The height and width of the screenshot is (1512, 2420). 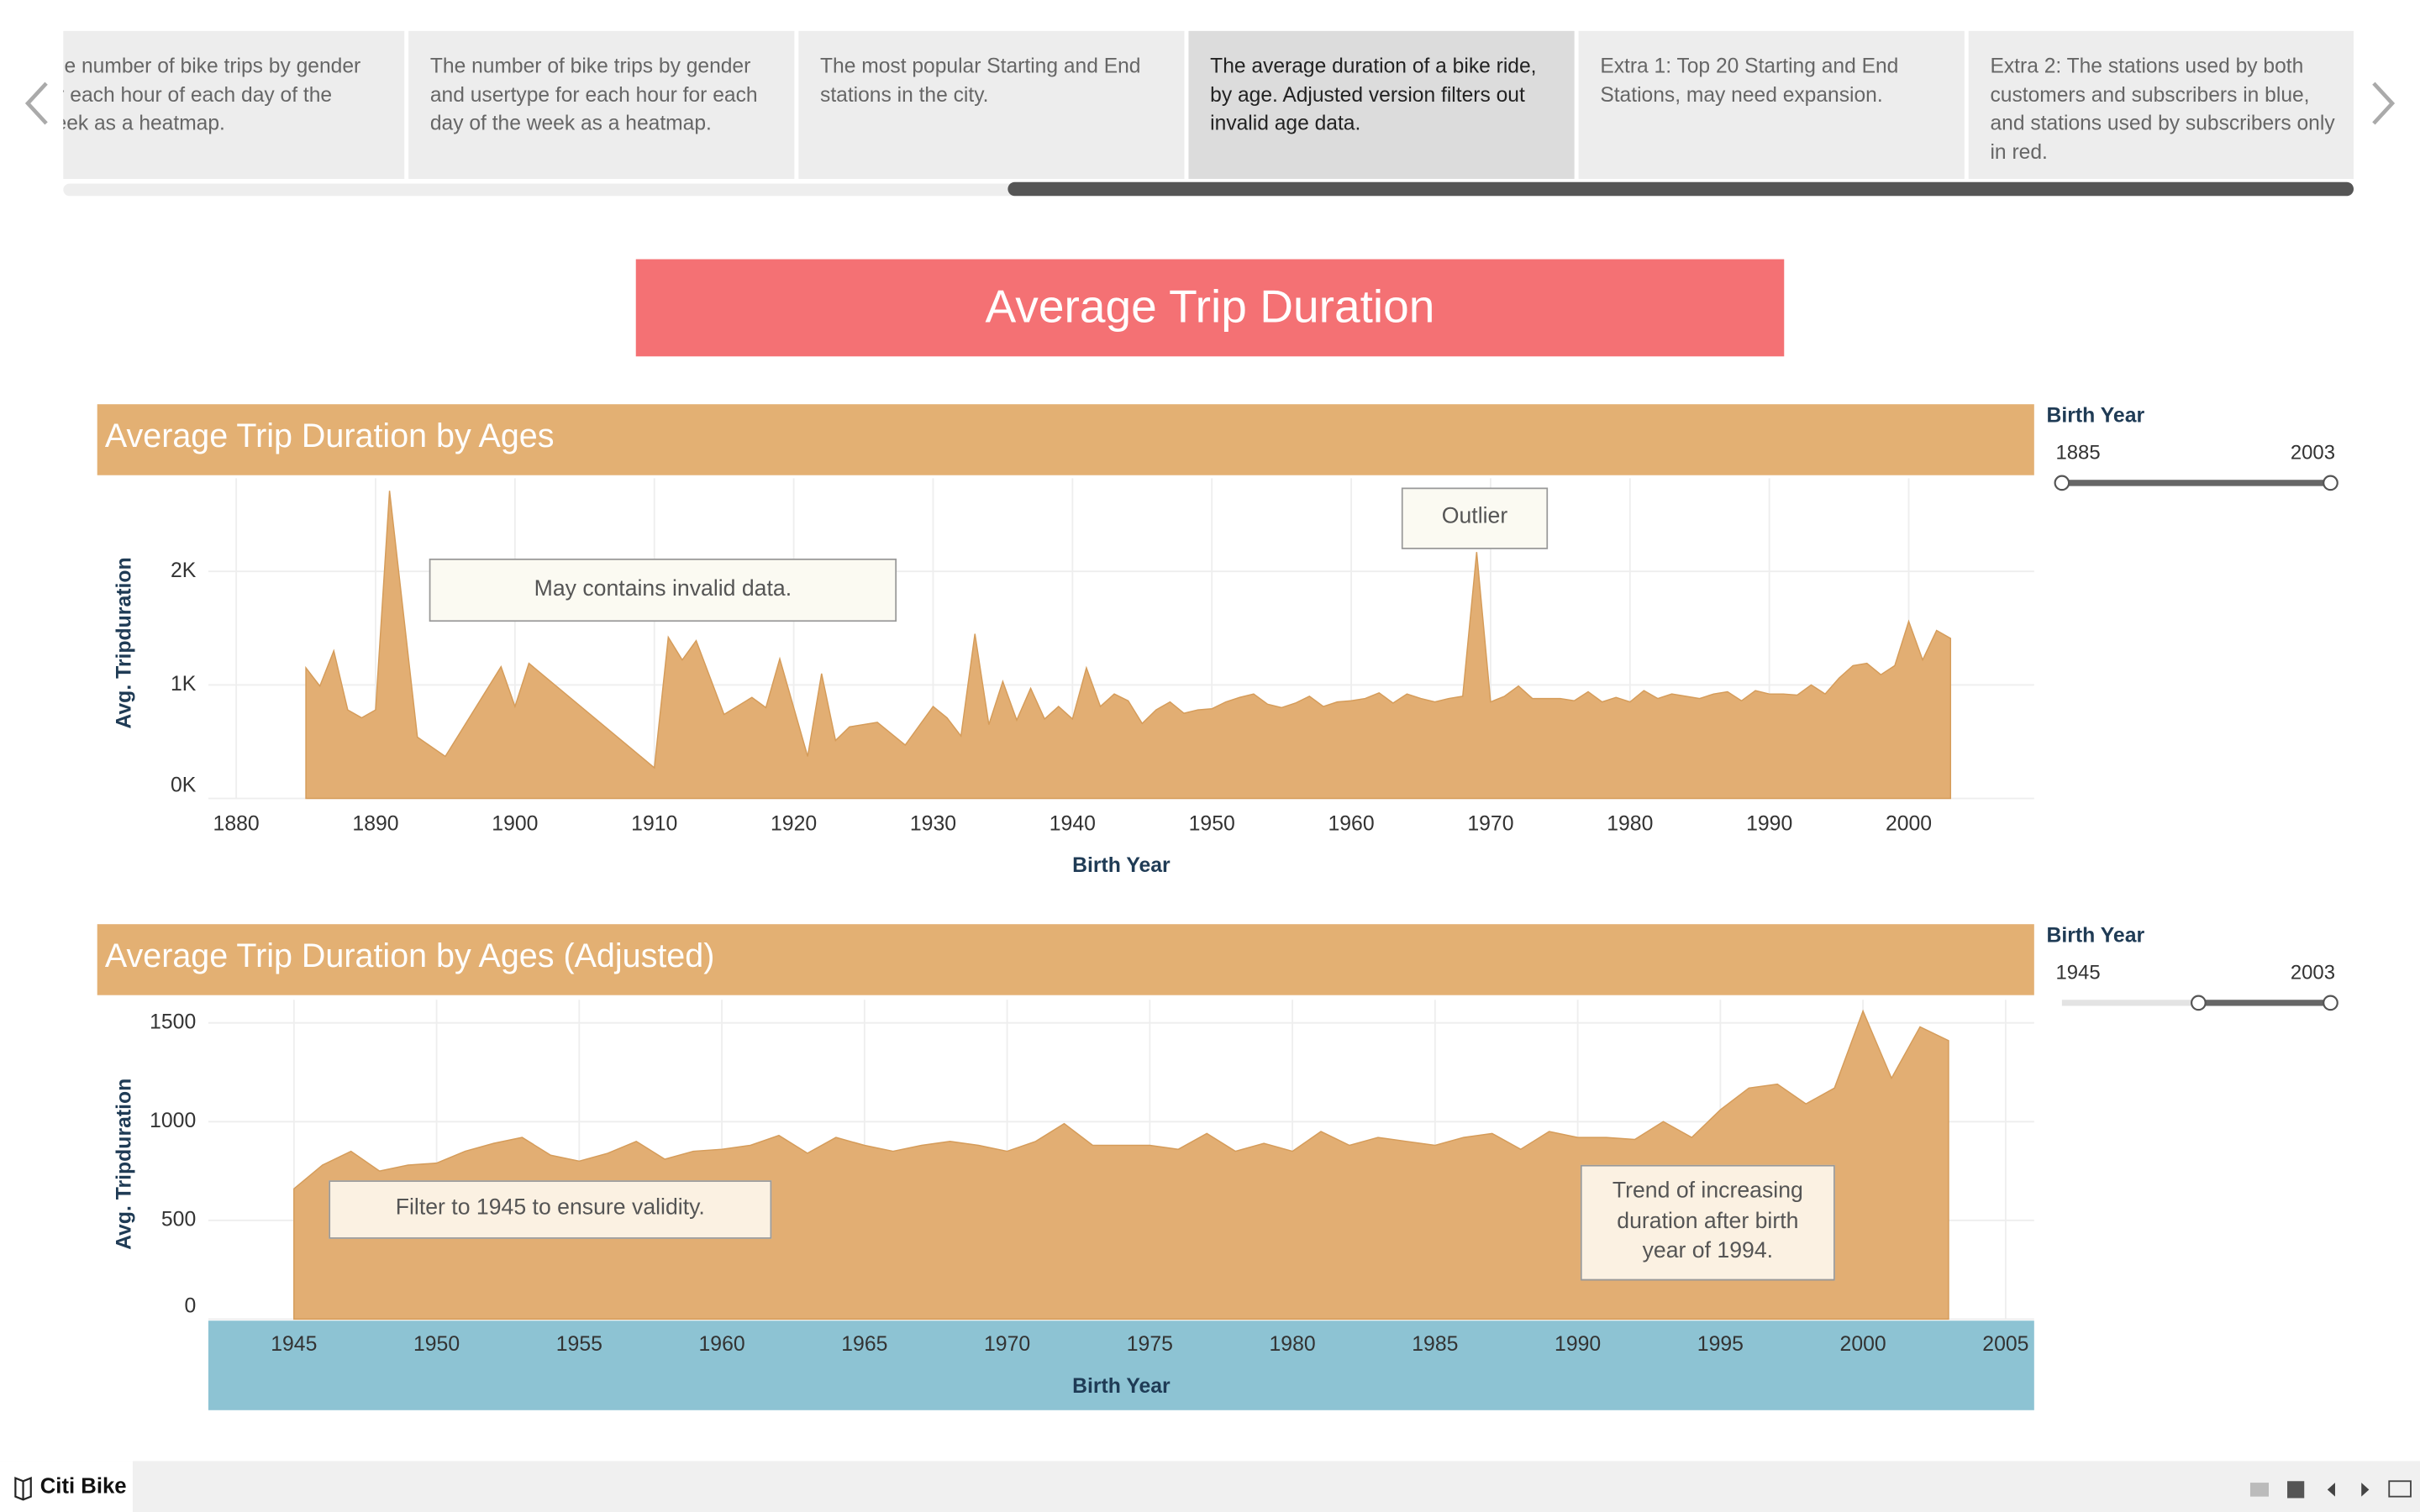 I want to click on y-tick-label: 500, so click(x=178, y=1219).